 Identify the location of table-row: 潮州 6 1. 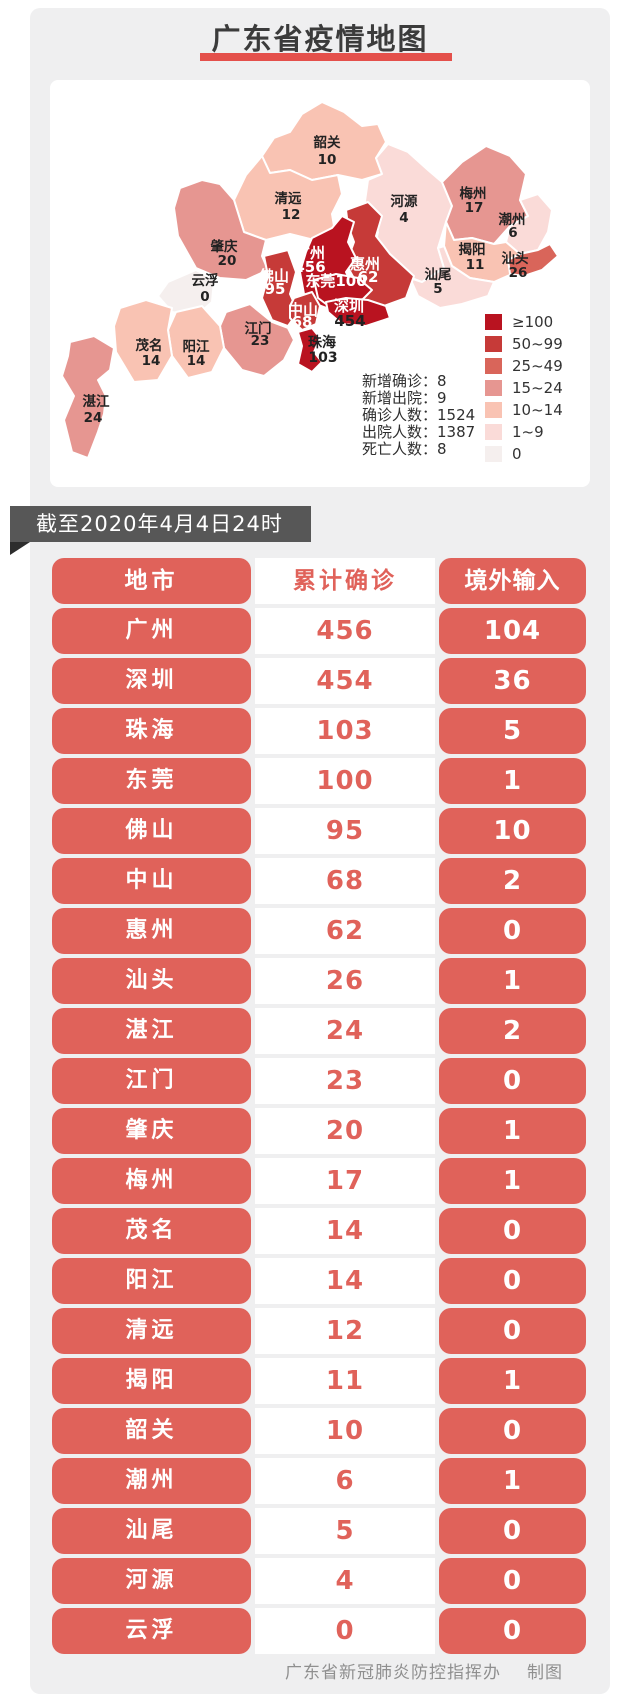
(319, 1481).